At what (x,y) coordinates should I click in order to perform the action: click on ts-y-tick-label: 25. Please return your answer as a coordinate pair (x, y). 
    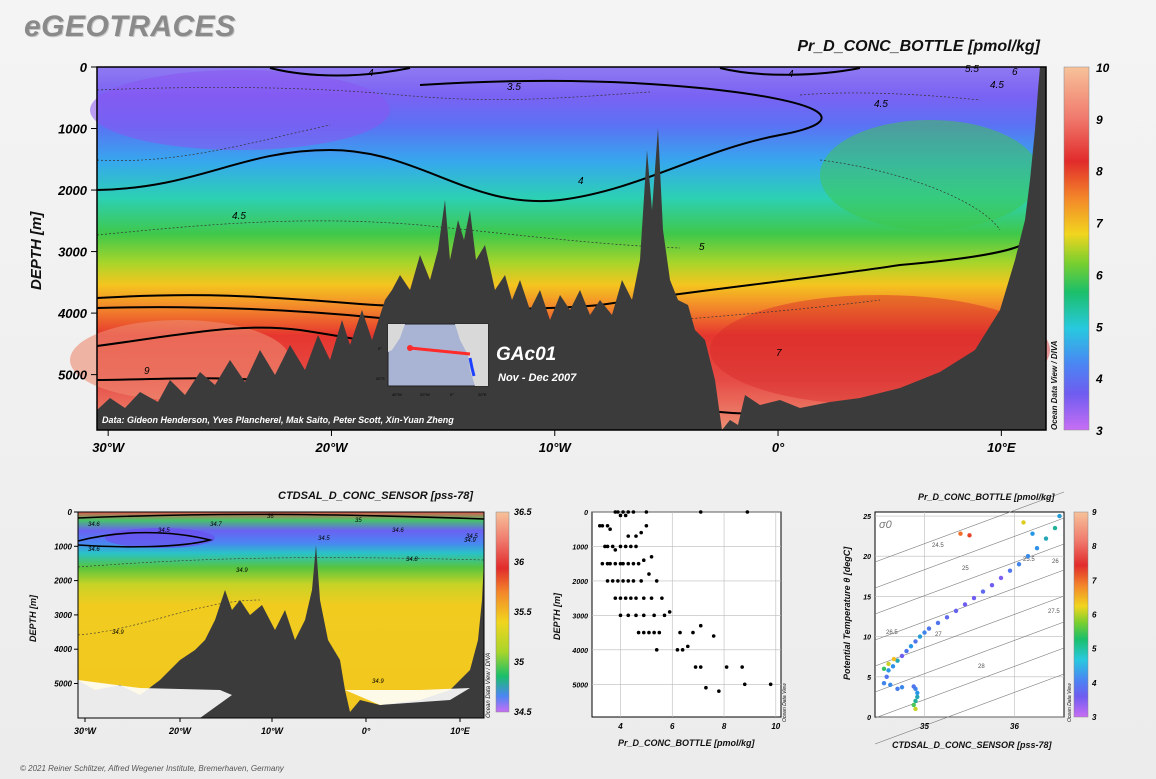
    Looking at the image, I should click on (866, 517).